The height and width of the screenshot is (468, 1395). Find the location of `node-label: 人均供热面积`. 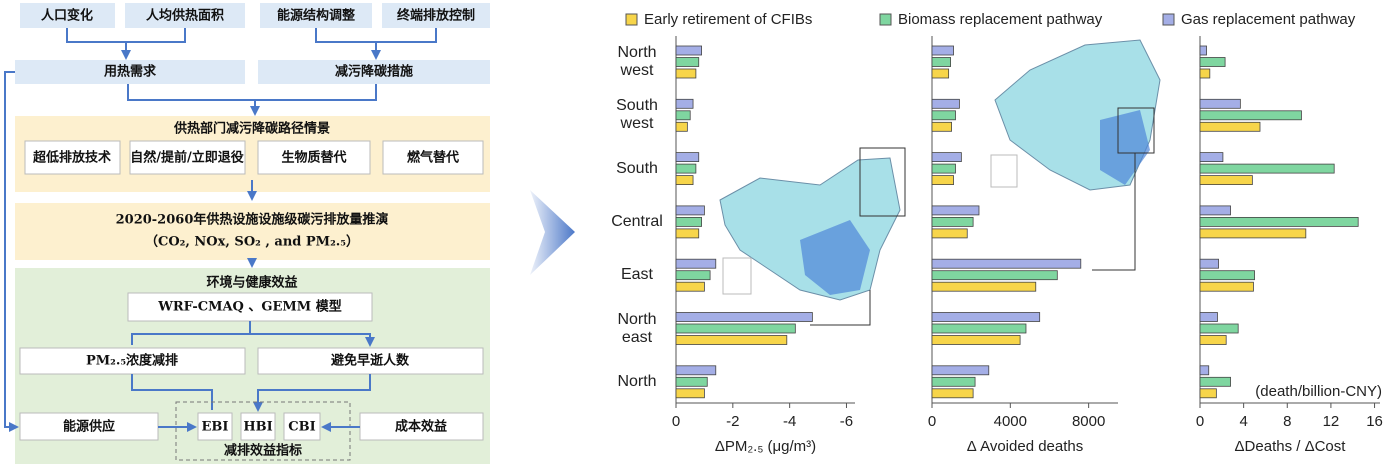

node-label: 人均供热面积 is located at coordinates (185, 16).